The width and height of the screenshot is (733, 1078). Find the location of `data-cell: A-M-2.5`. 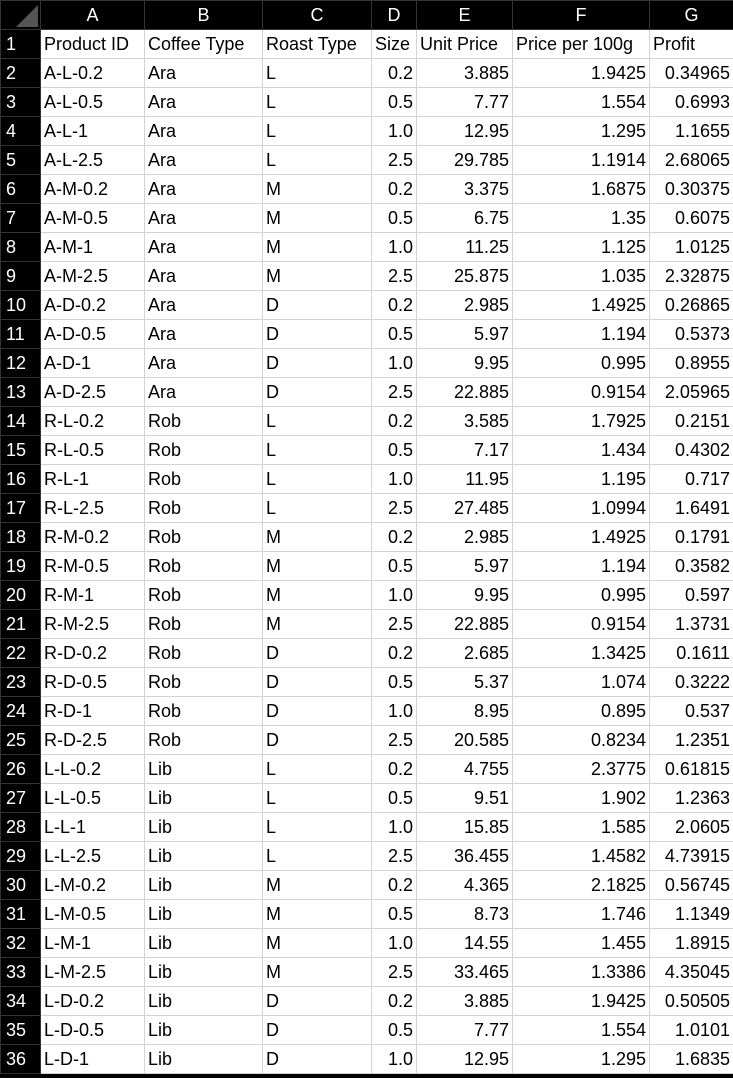

data-cell: A-M-2.5 is located at coordinates (92, 276).